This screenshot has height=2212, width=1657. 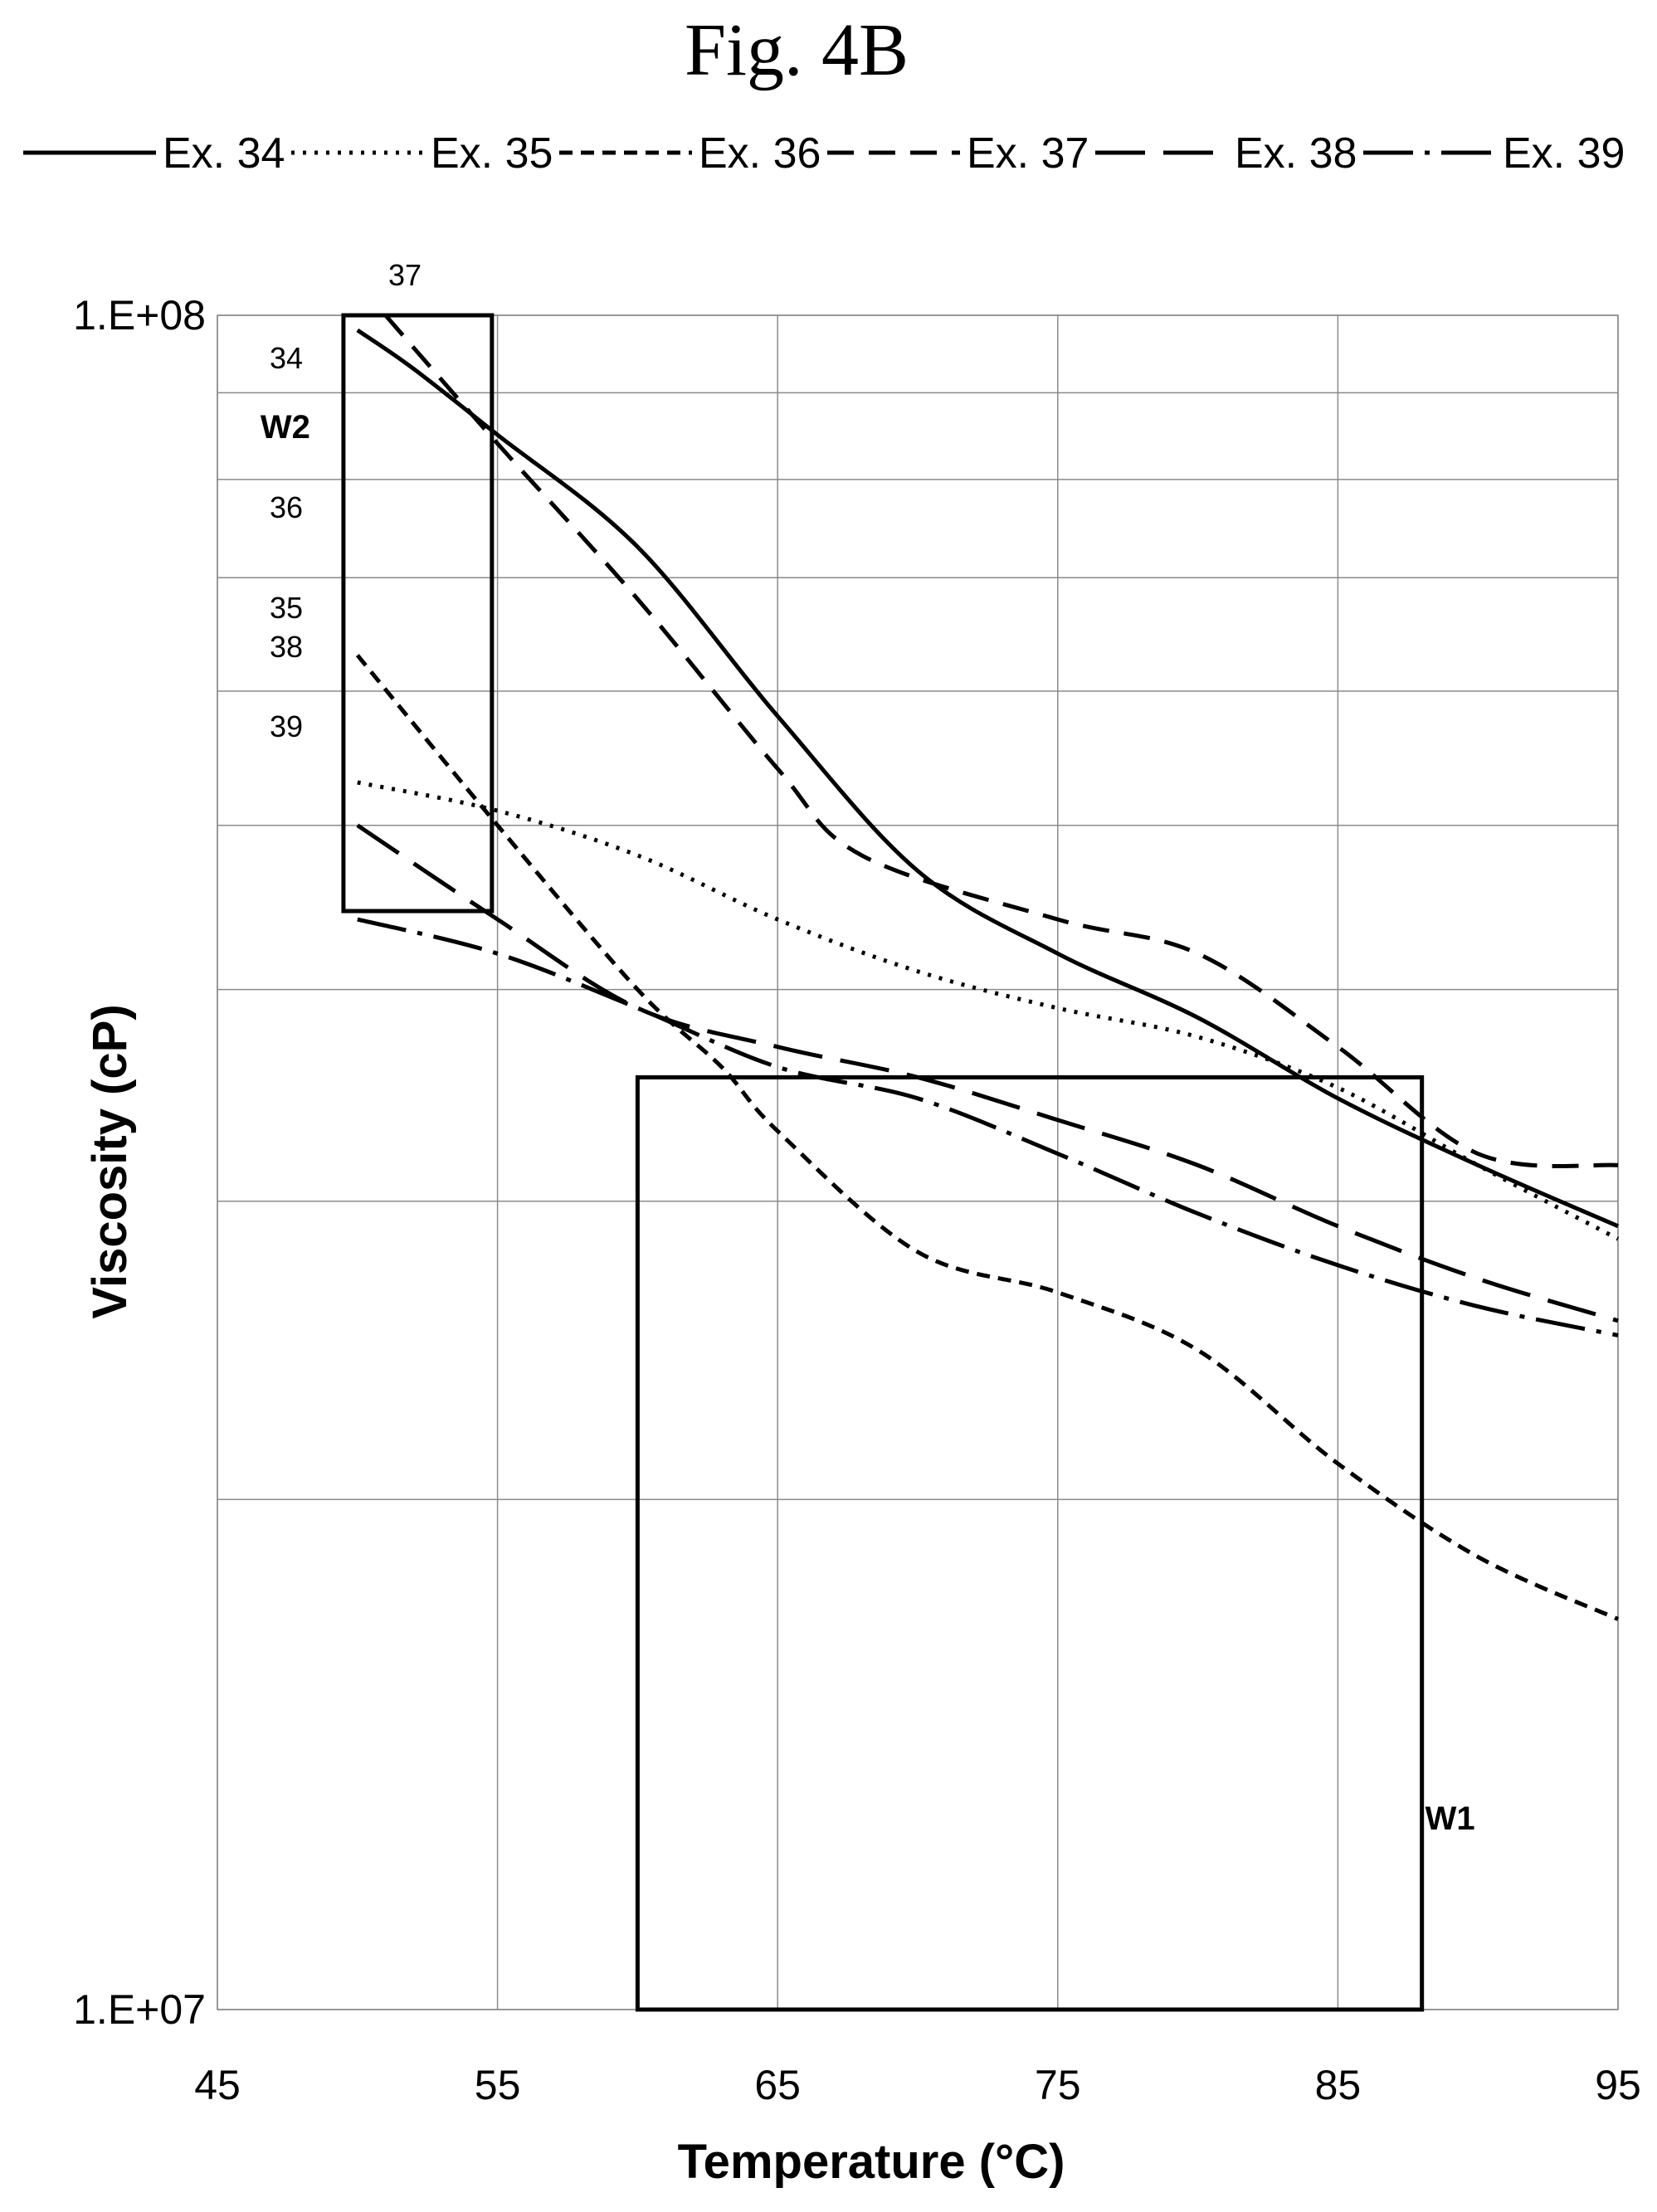 What do you see at coordinates (139, 1162) in the screenshot?
I see `y-axis-ticks: 1.E+07 1.E+08` at bounding box center [139, 1162].